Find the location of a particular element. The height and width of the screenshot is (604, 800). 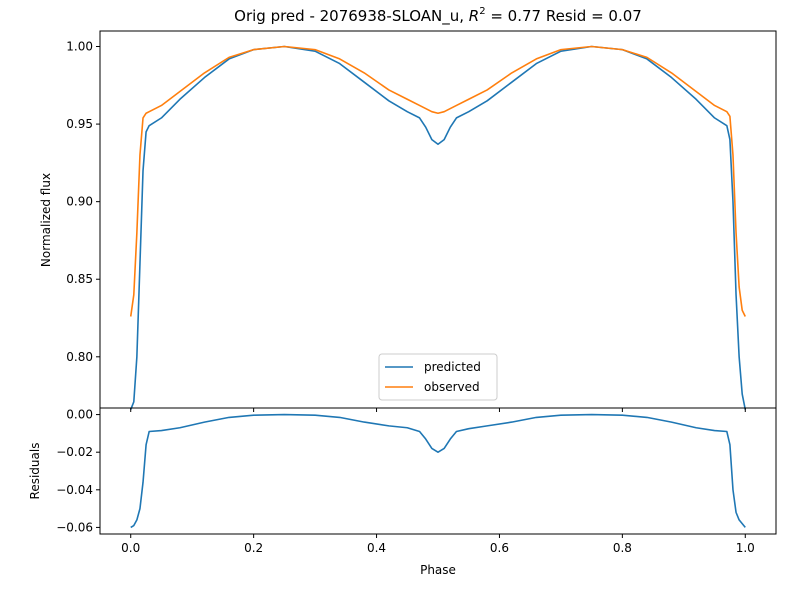

main-y-tick-label: 0.95 is located at coordinates (79, 124).